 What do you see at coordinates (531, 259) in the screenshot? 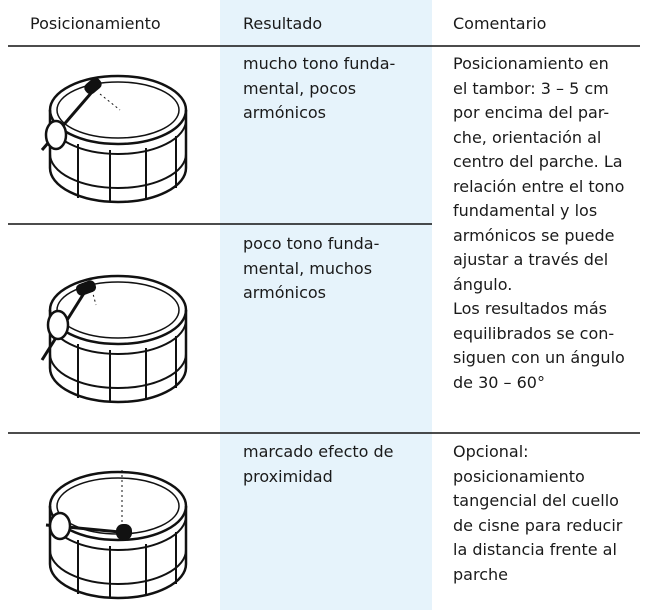
I see `text-line: ajustar a través del` at bounding box center [531, 259].